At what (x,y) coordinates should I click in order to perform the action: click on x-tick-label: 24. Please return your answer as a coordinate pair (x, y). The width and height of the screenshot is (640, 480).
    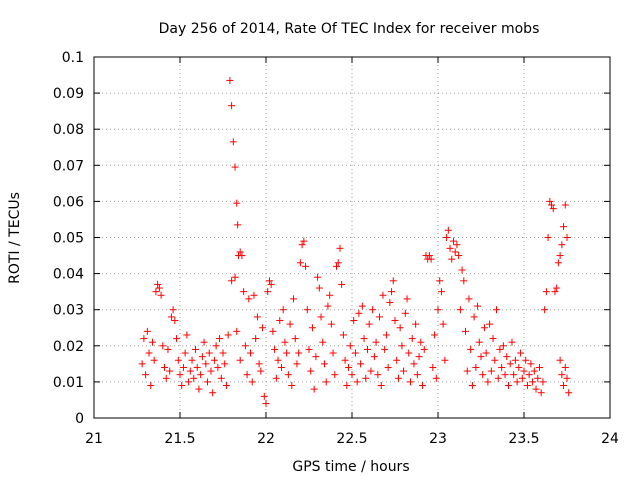
    Looking at the image, I should click on (610, 439).